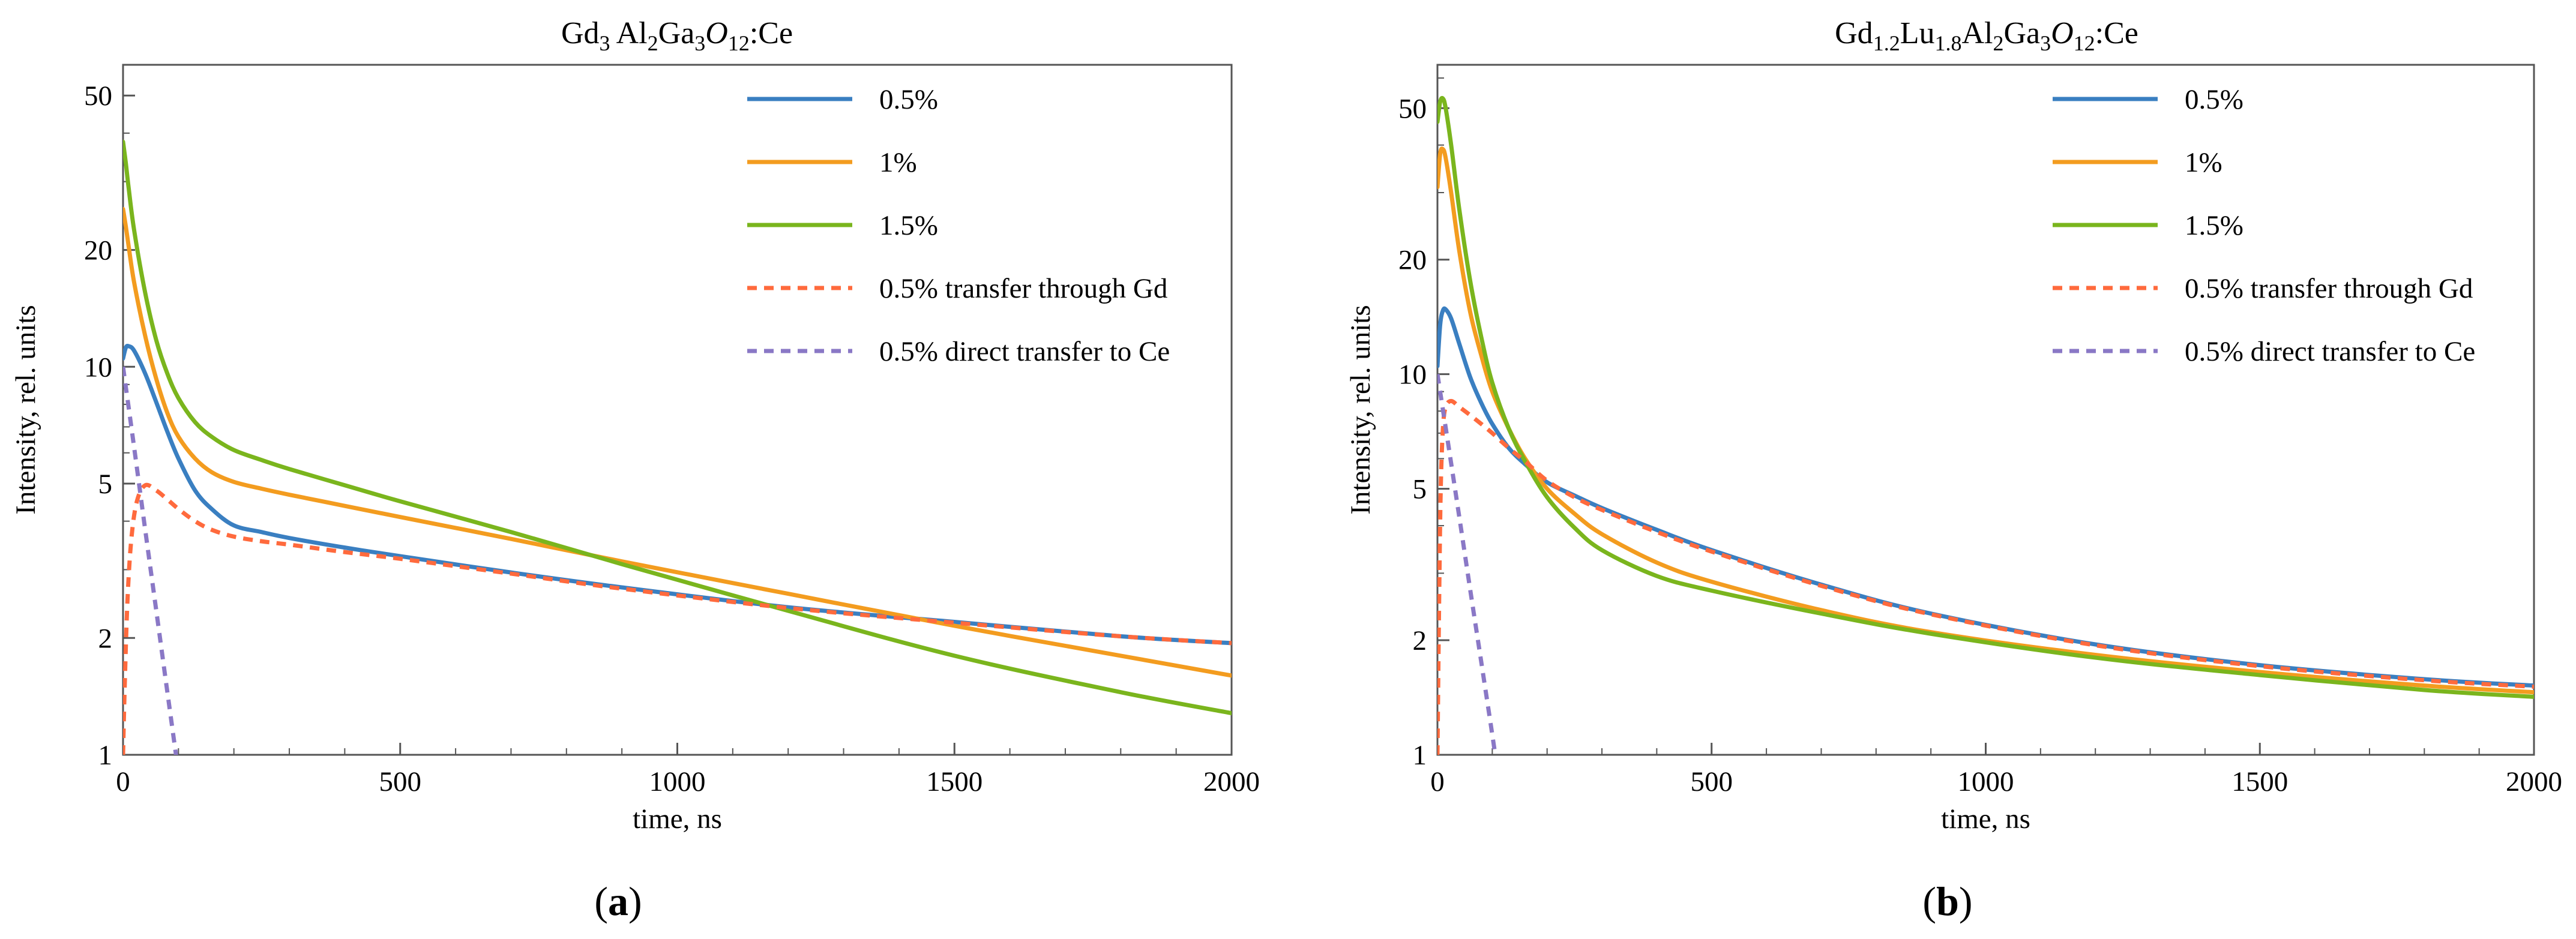 The height and width of the screenshot is (939, 2576). I want to click on panel-label: (b), so click(1947, 901).